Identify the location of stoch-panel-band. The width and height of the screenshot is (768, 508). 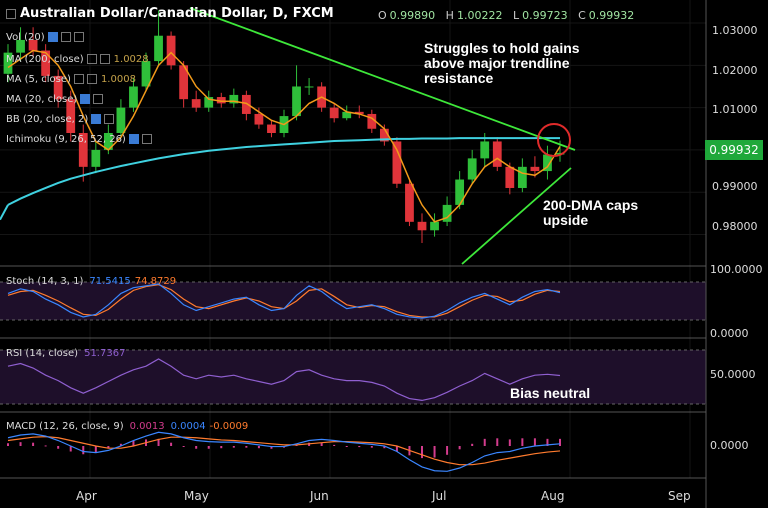
(353, 301).